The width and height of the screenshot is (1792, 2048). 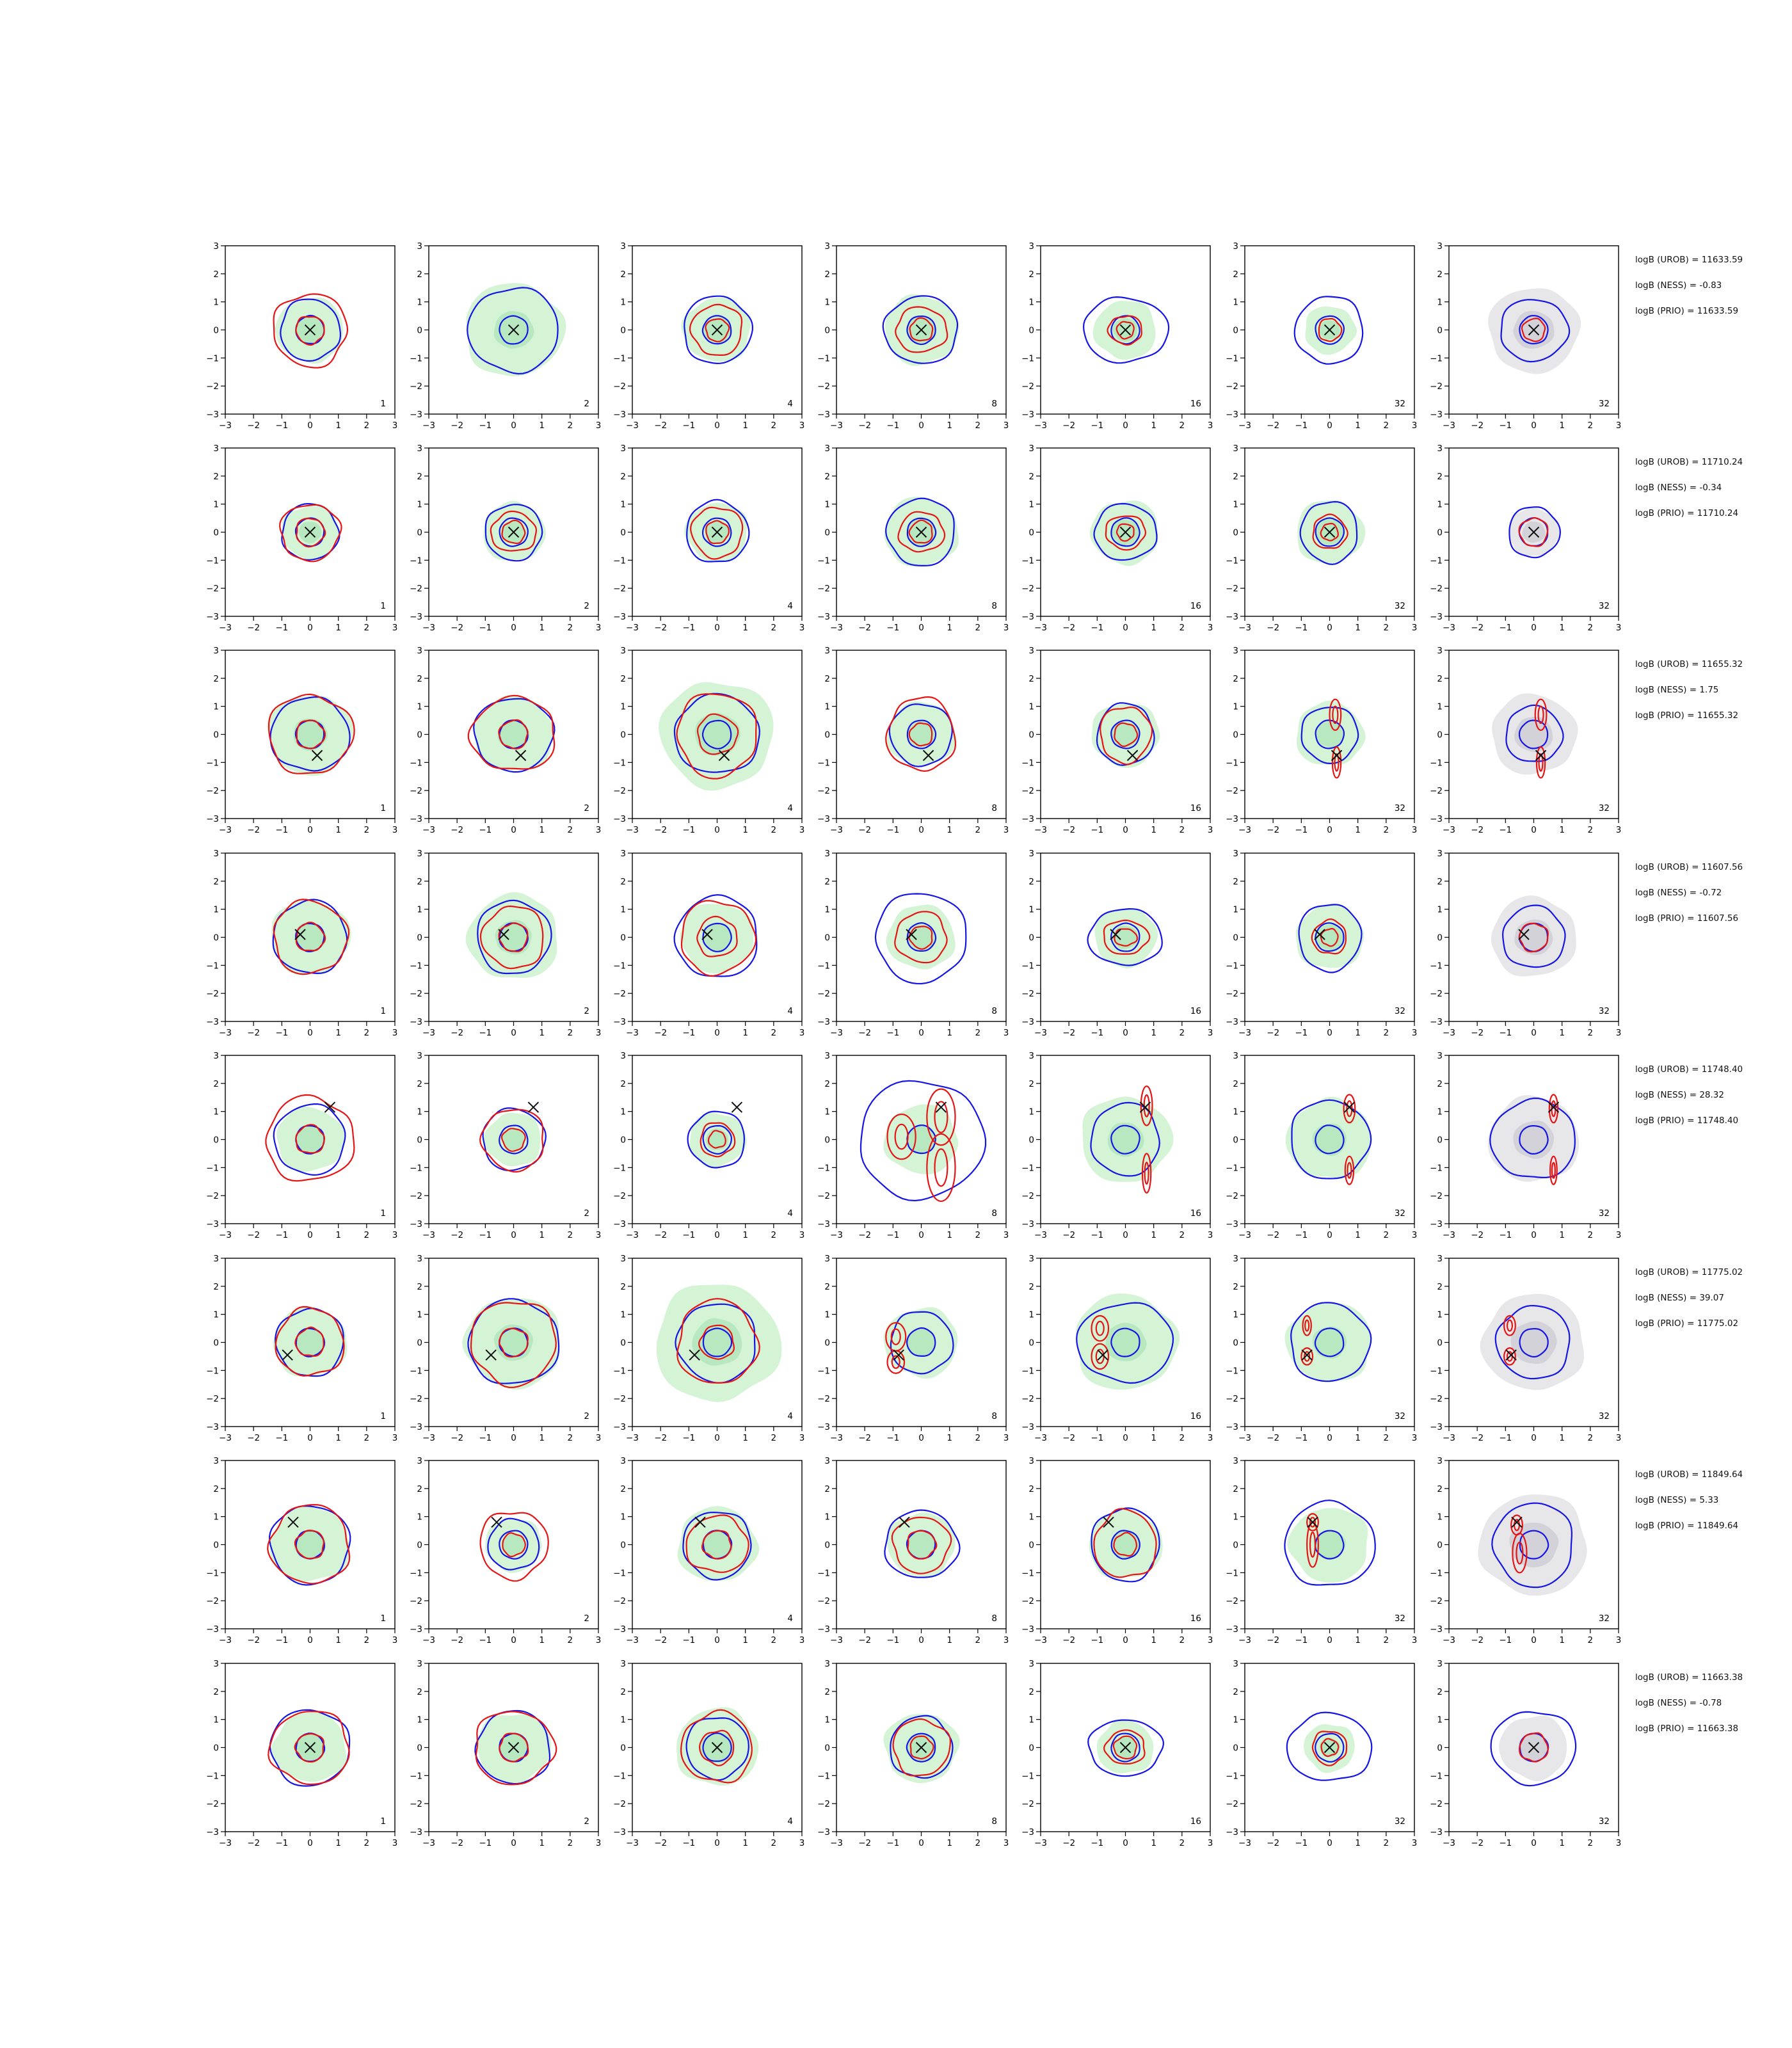 I want to click on density-fill-inner, so click(x=920, y=937).